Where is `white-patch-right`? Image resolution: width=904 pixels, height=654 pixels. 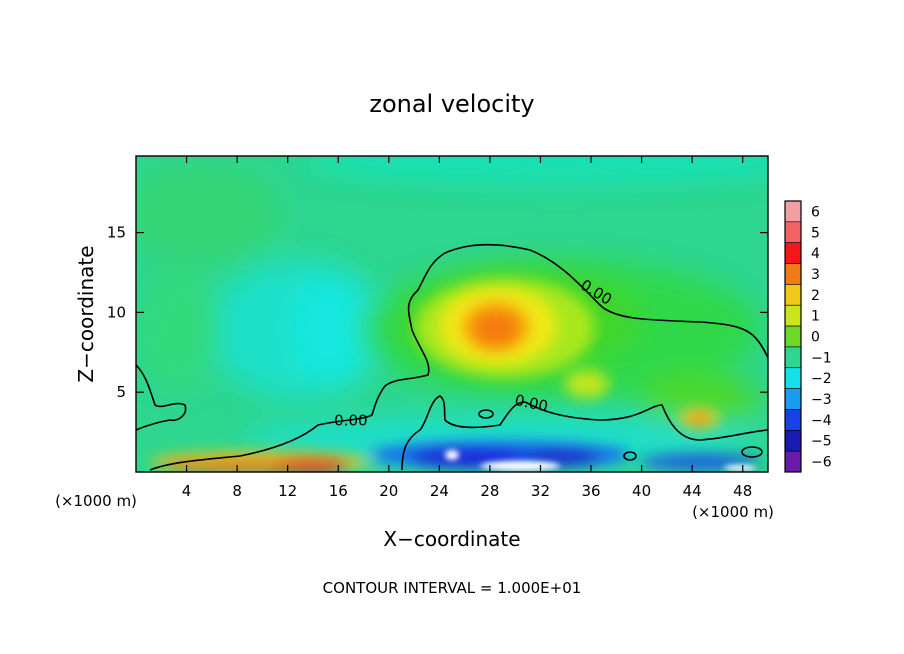 white-patch-right is located at coordinates (740, 468).